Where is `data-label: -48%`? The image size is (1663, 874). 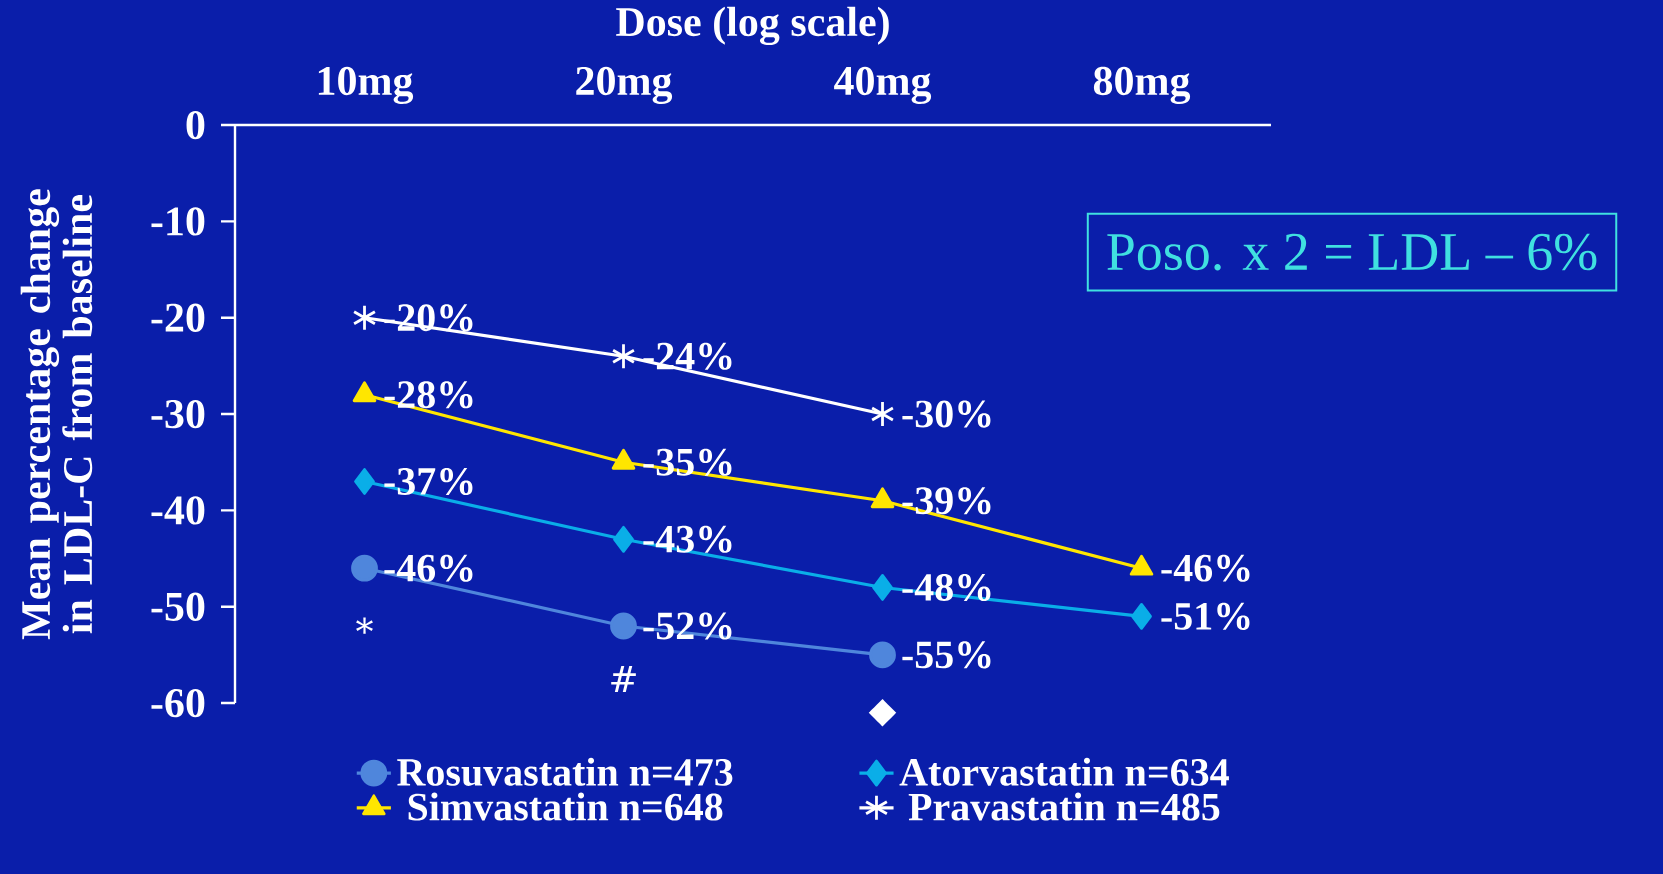
data-label: -48% is located at coordinates (946, 587).